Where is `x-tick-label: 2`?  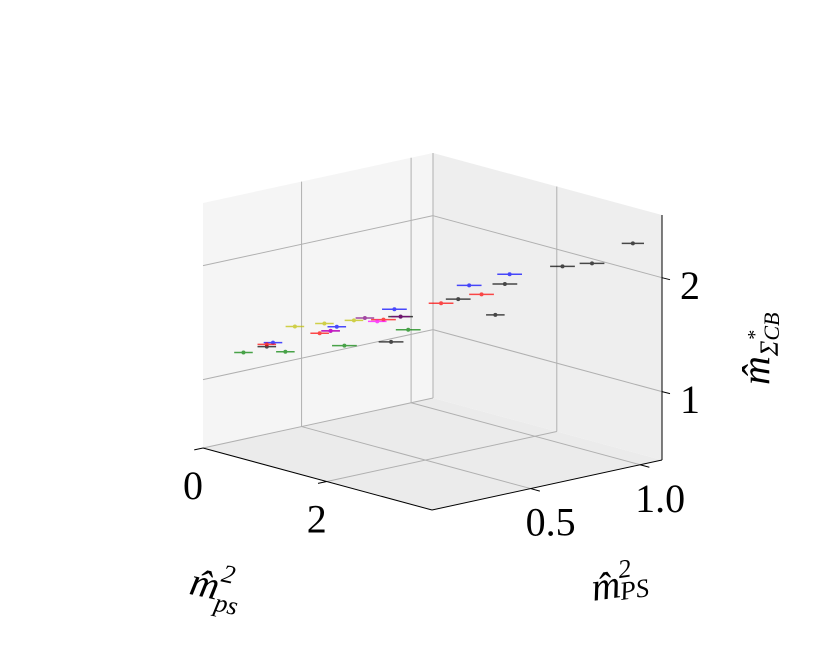 x-tick-label: 2 is located at coordinates (317, 519).